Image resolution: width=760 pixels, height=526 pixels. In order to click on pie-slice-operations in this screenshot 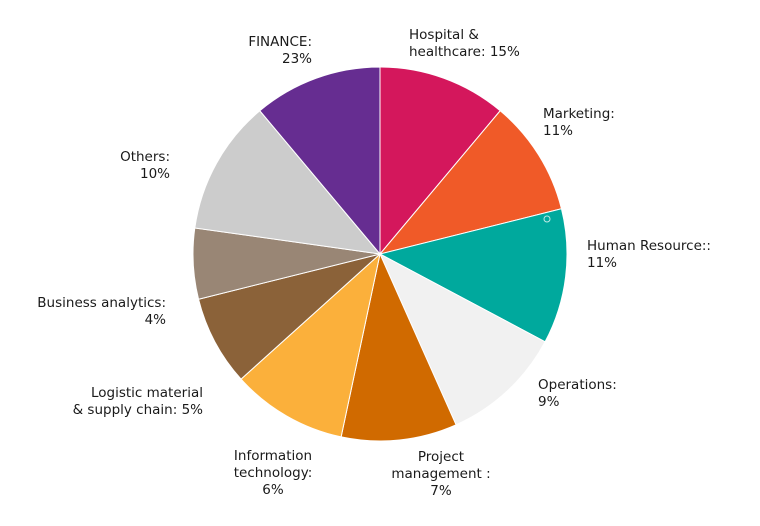, I will do `click(462, 339)`.